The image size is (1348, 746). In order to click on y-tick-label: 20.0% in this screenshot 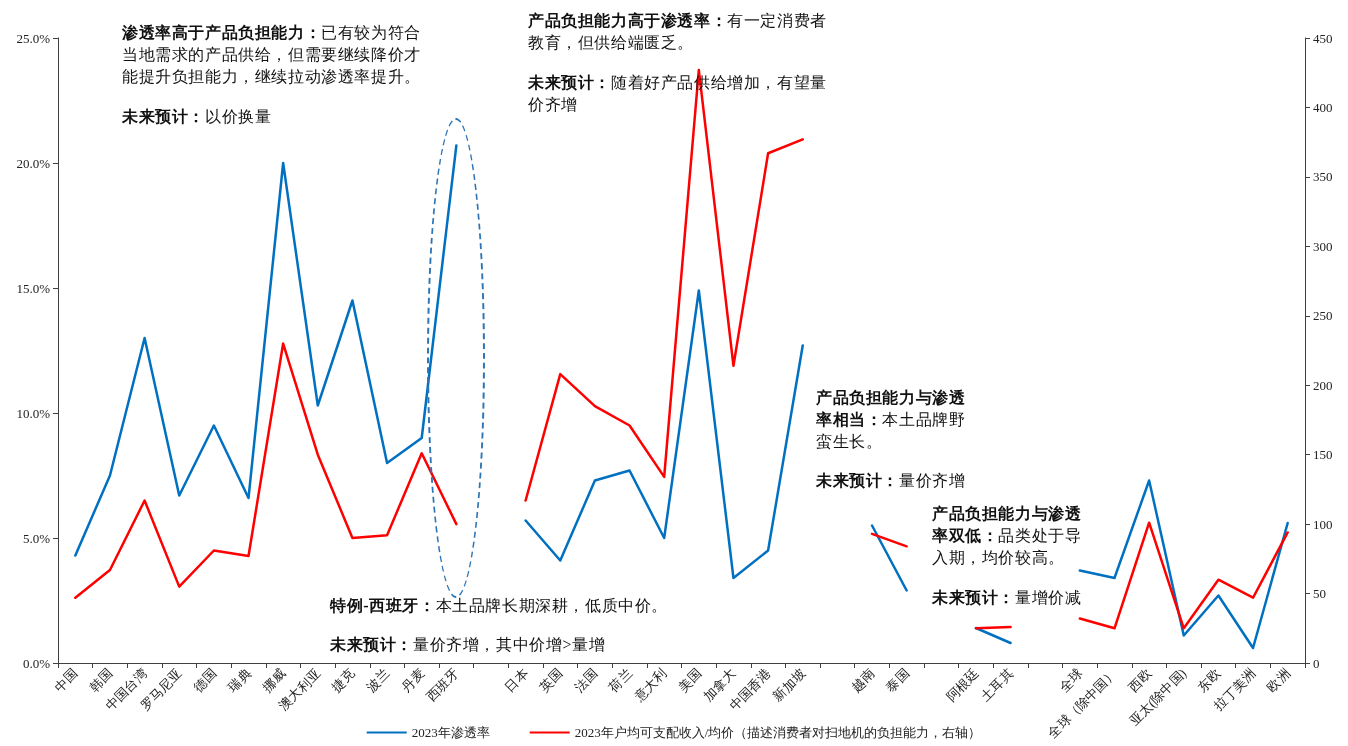, I will do `click(33, 163)`.